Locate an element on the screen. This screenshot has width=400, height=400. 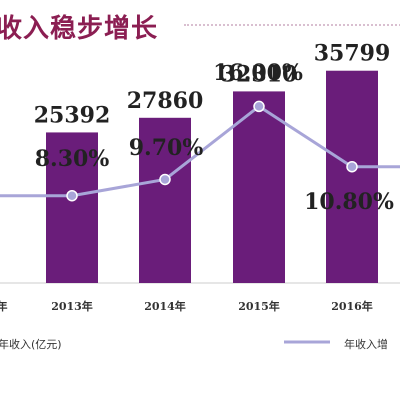
growth-rate-data-label: 16.00% is located at coordinates (258, 73).